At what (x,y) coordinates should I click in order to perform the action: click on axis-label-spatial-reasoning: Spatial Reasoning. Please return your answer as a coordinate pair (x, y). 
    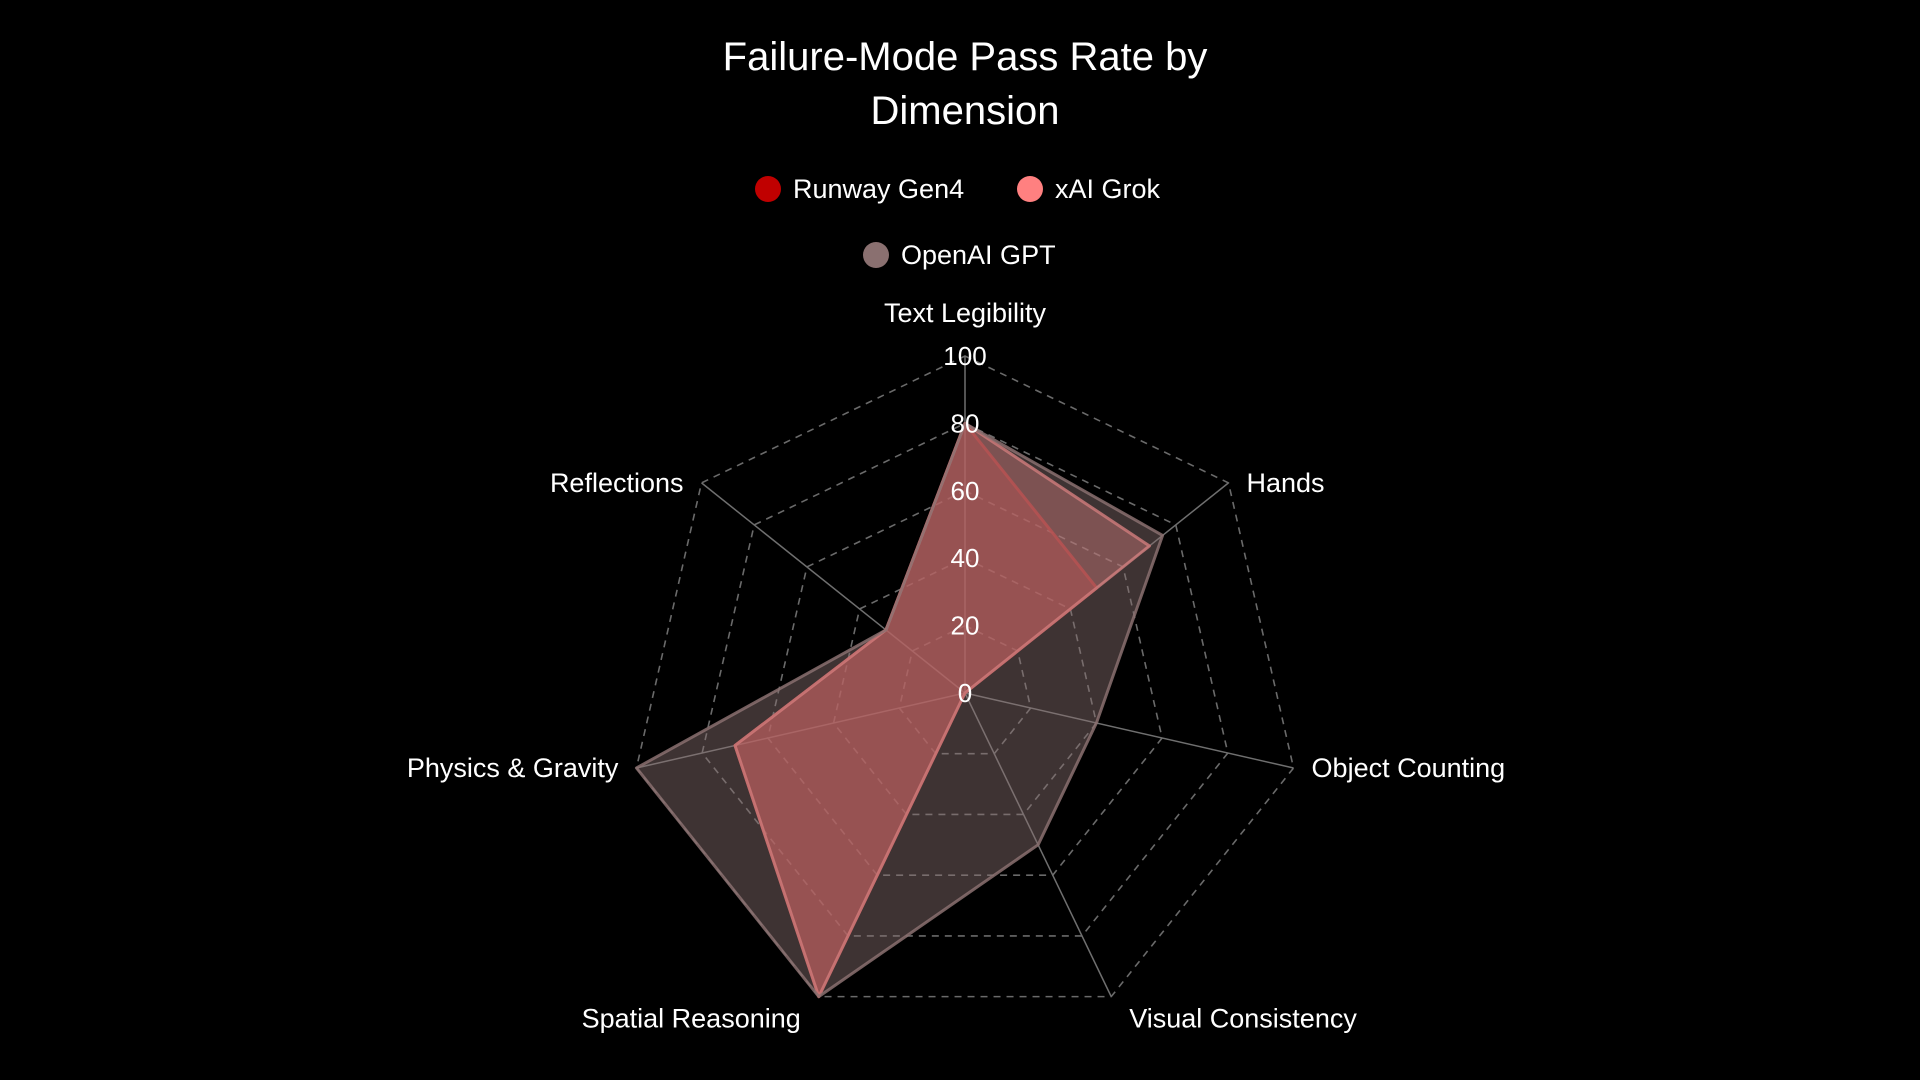
    Looking at the image, I should click on (691, 1019).